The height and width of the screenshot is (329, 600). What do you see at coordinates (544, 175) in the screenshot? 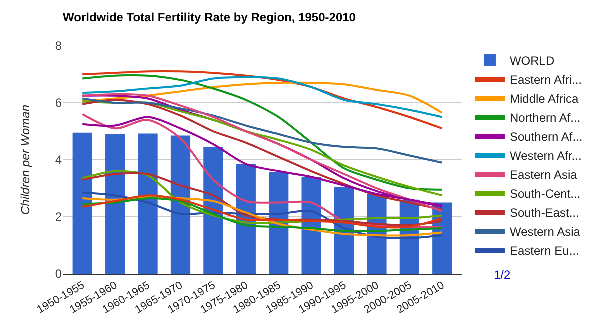
I see `legend-label: Eastern Asia` at bounding box center [544, 175].